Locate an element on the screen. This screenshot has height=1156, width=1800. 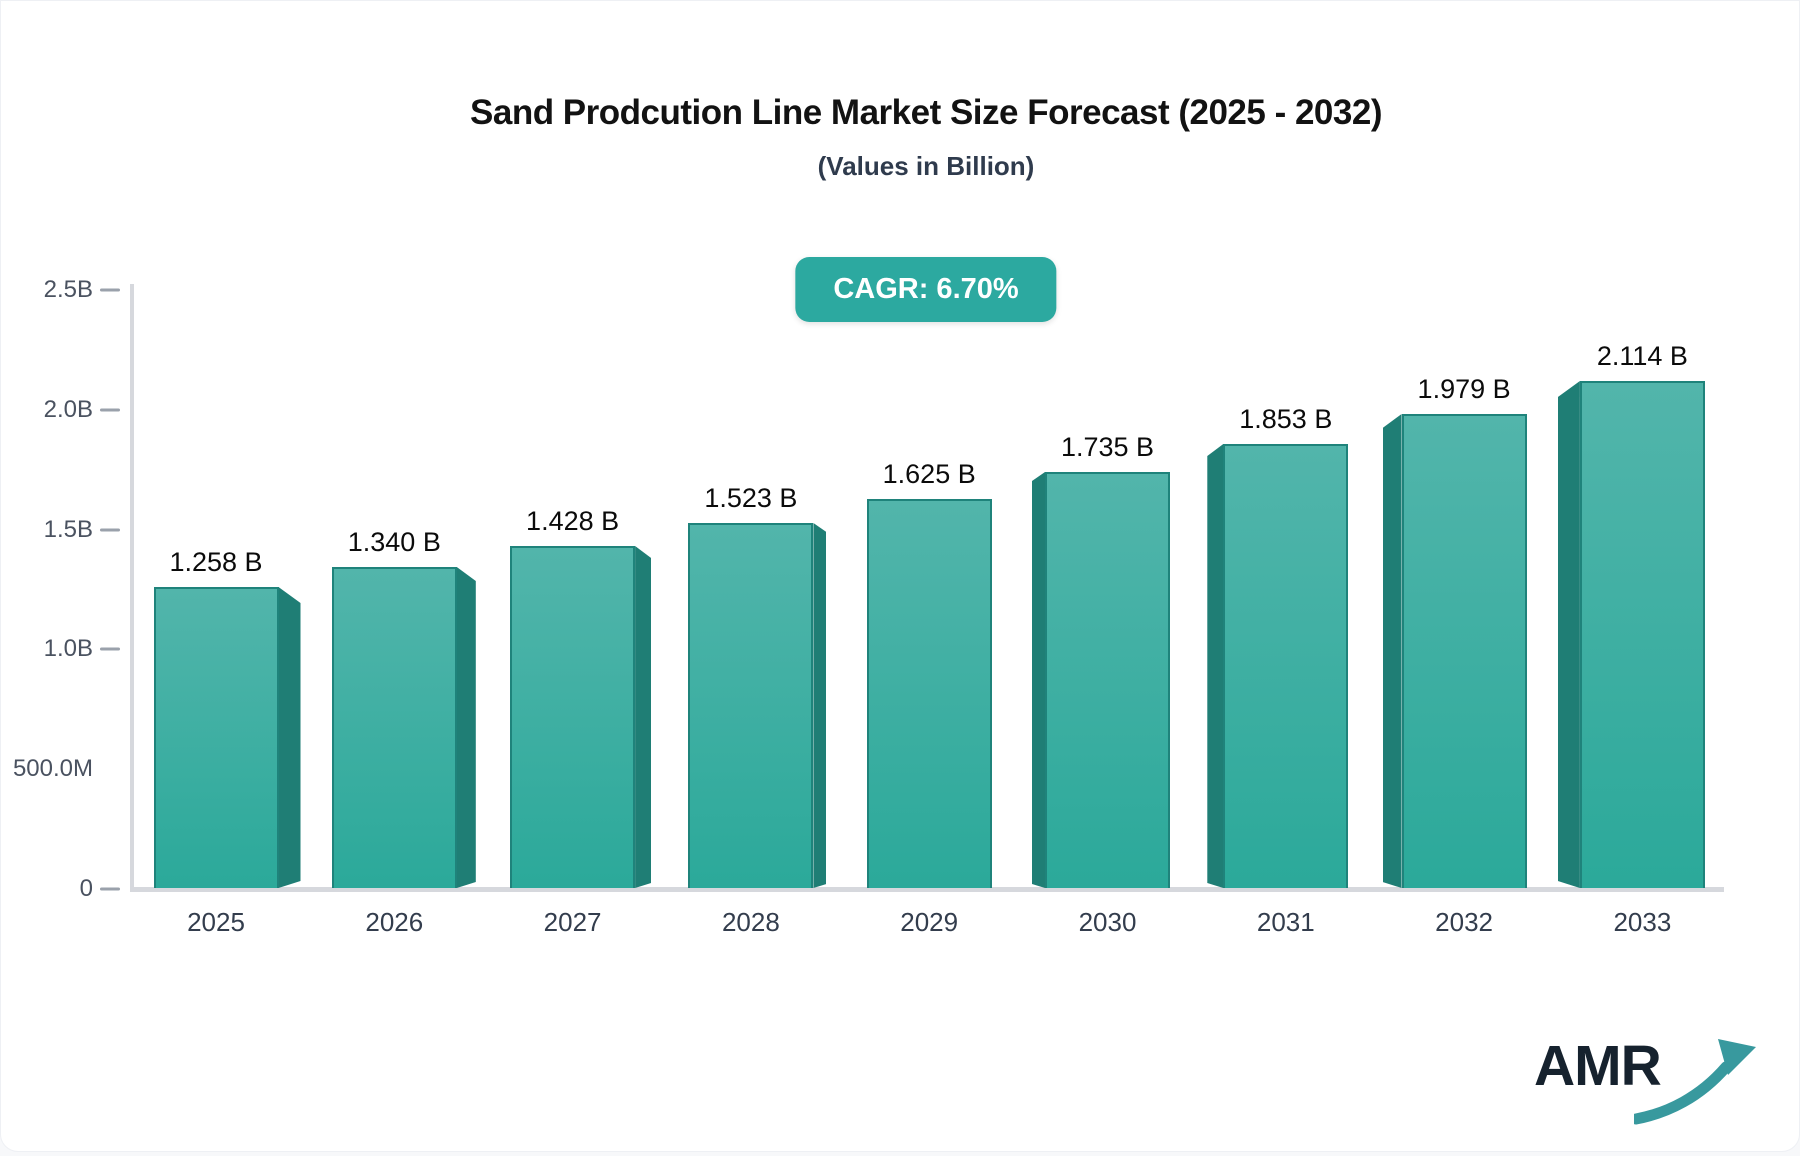
bar-value-label-2032: 1.979 B is located at coordinates (1464, 389).